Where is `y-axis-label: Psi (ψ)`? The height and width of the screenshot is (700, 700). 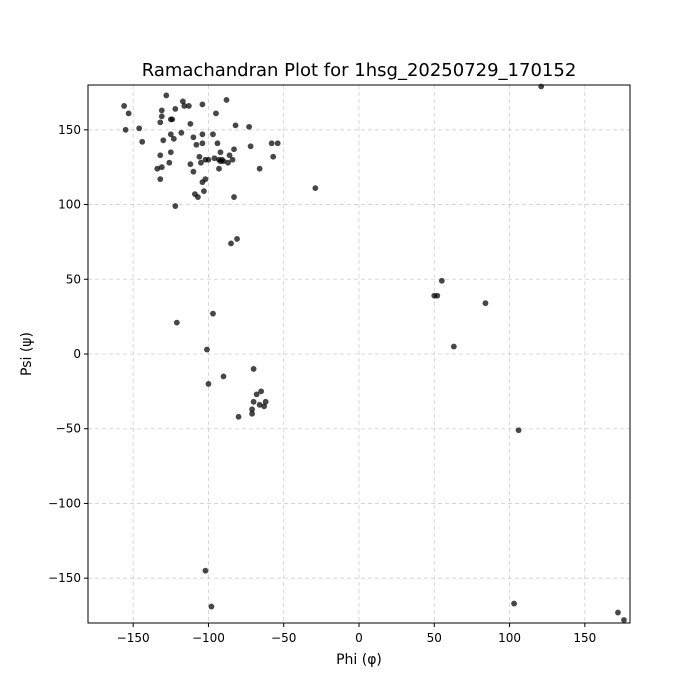
y-axis-label: Psi (ψ) is located at coordinates (27, 354).